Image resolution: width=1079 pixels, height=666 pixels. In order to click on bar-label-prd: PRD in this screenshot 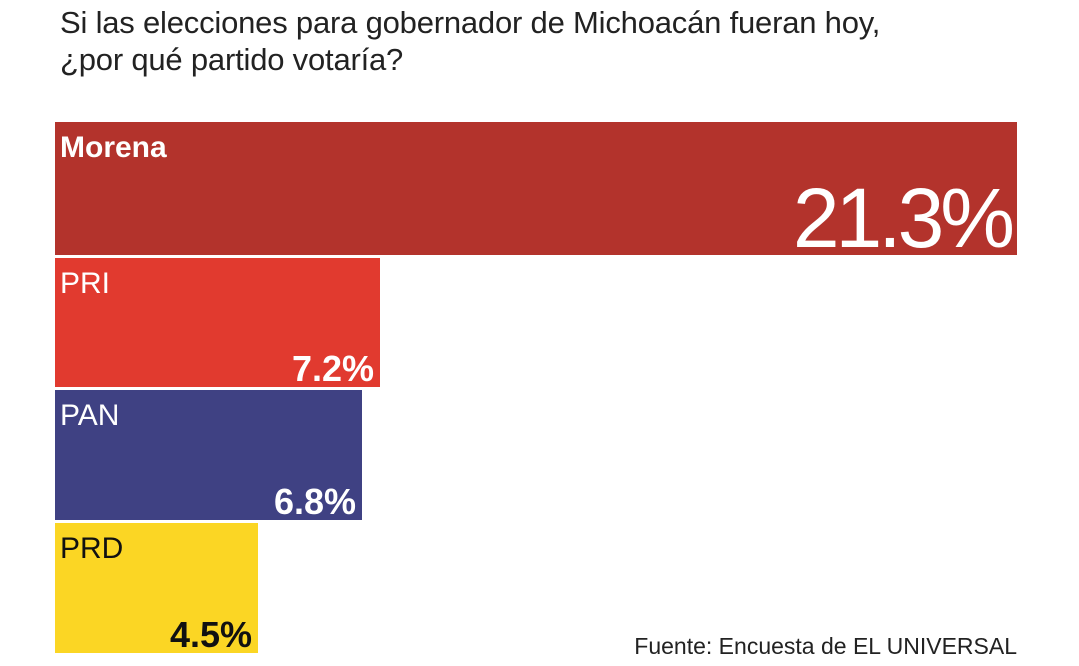, I will do `click(91, 548)`.